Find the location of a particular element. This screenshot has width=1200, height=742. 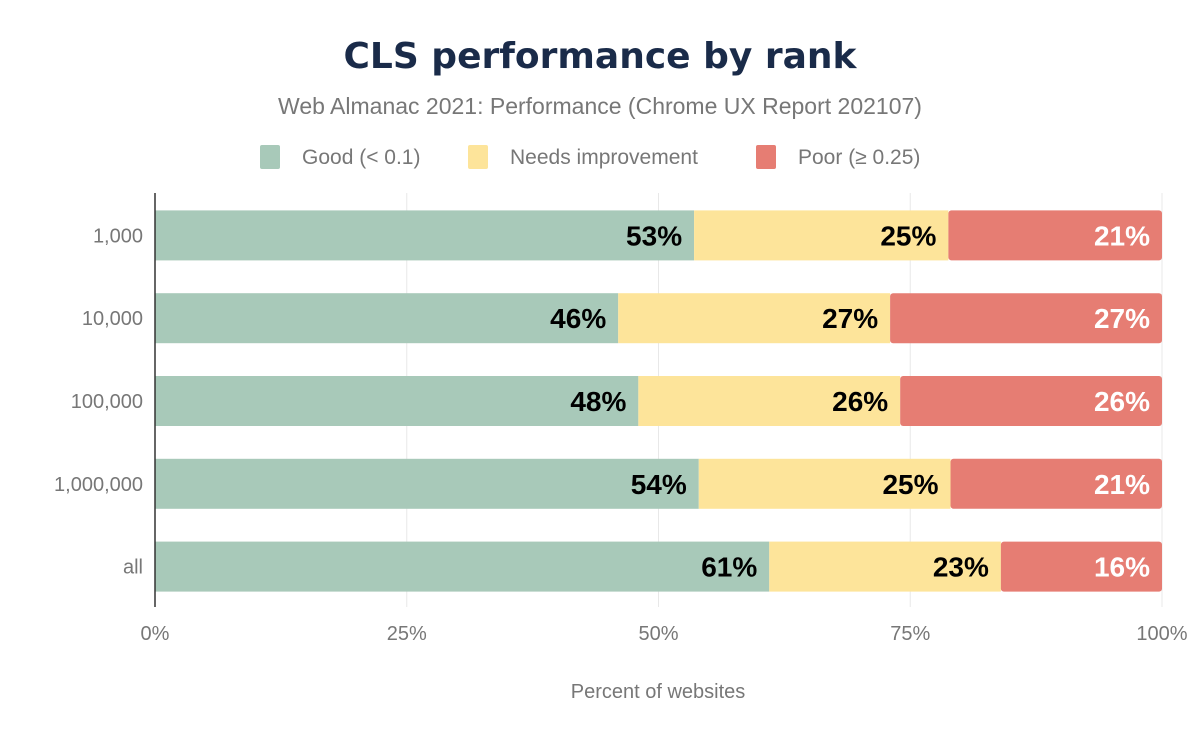

legend-label: Needs improvement is located at coordinates (604, 157).